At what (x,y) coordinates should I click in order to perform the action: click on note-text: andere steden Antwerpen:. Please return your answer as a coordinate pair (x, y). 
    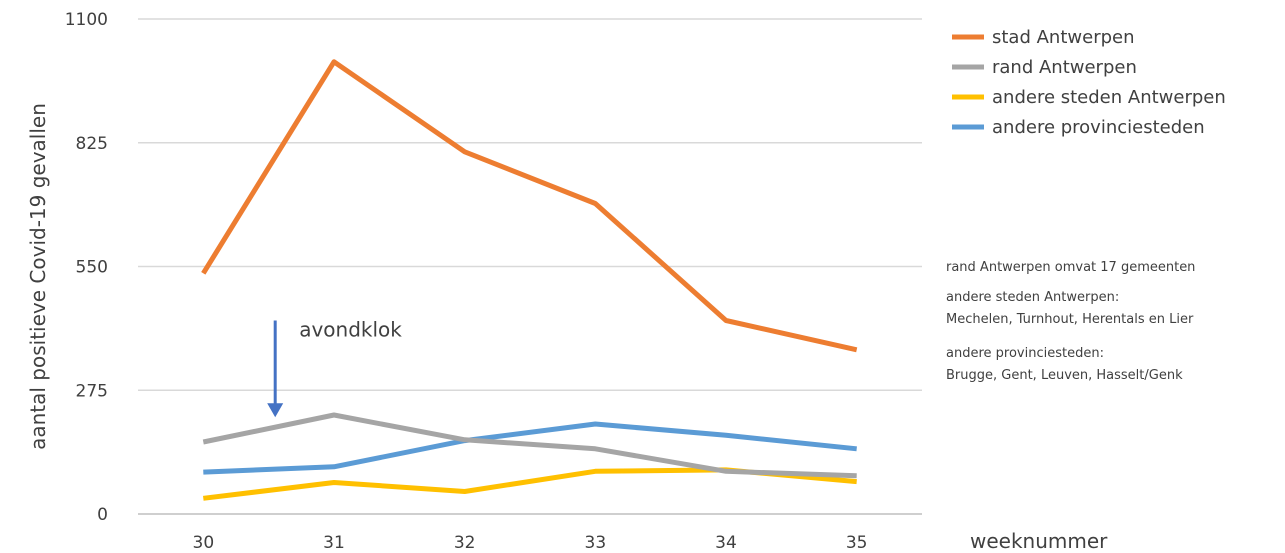
    Looking at the image, I should click on (1032, 297).